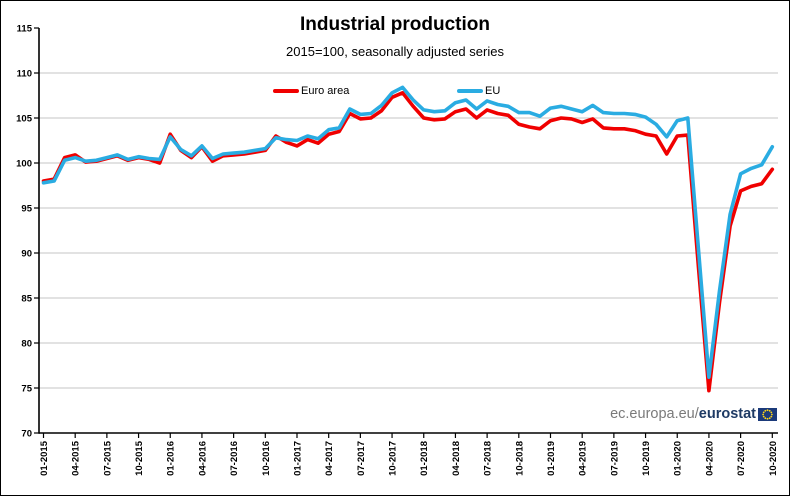 The image size is (790, 496). Describe the element at coordinates (76, 458) in the screenshot. I see `x-tick-label: 04-2015` at that location.